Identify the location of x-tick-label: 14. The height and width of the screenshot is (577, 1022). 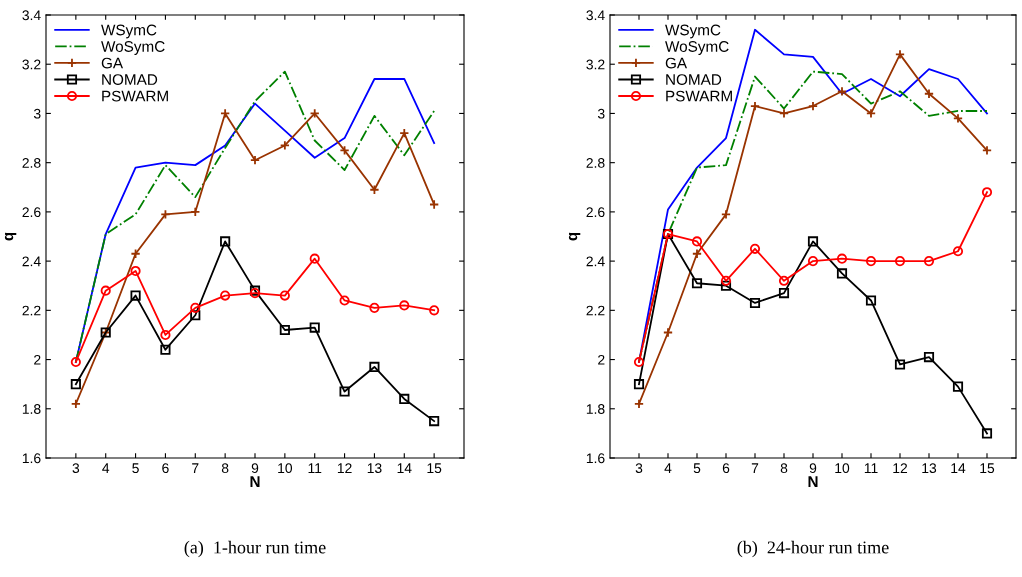
(404, 468).